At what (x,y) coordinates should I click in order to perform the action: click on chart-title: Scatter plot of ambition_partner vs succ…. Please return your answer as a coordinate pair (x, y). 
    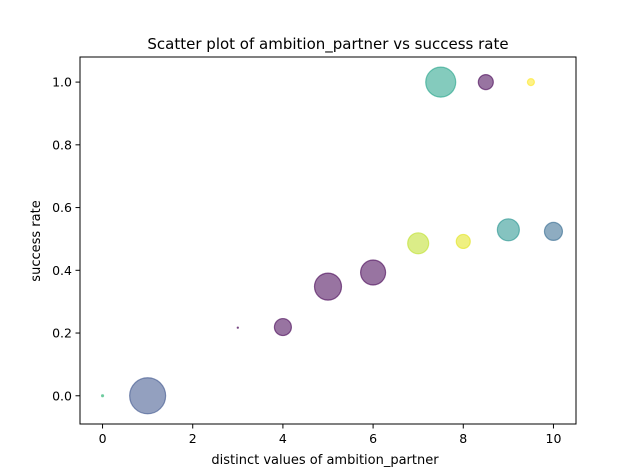
    Looking at the image, I should click on (327, 44).